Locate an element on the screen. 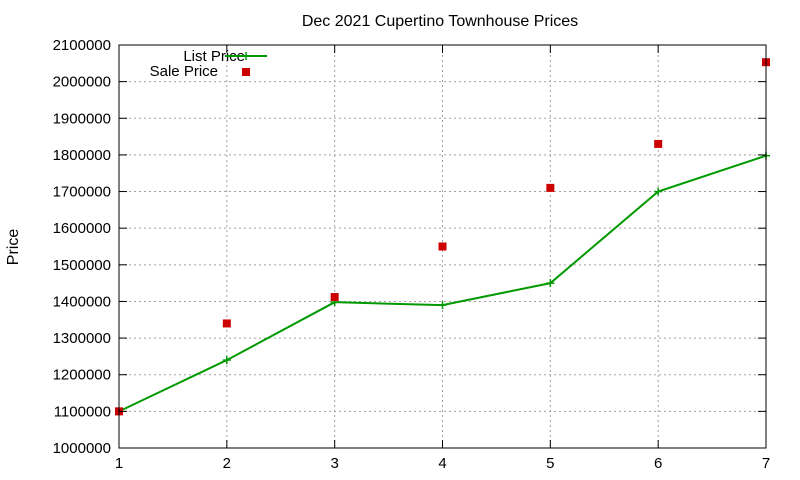 The width and height of the screenshot is (800, 480). y-tick-label: 1100000 is located at coordinates (82, 411).